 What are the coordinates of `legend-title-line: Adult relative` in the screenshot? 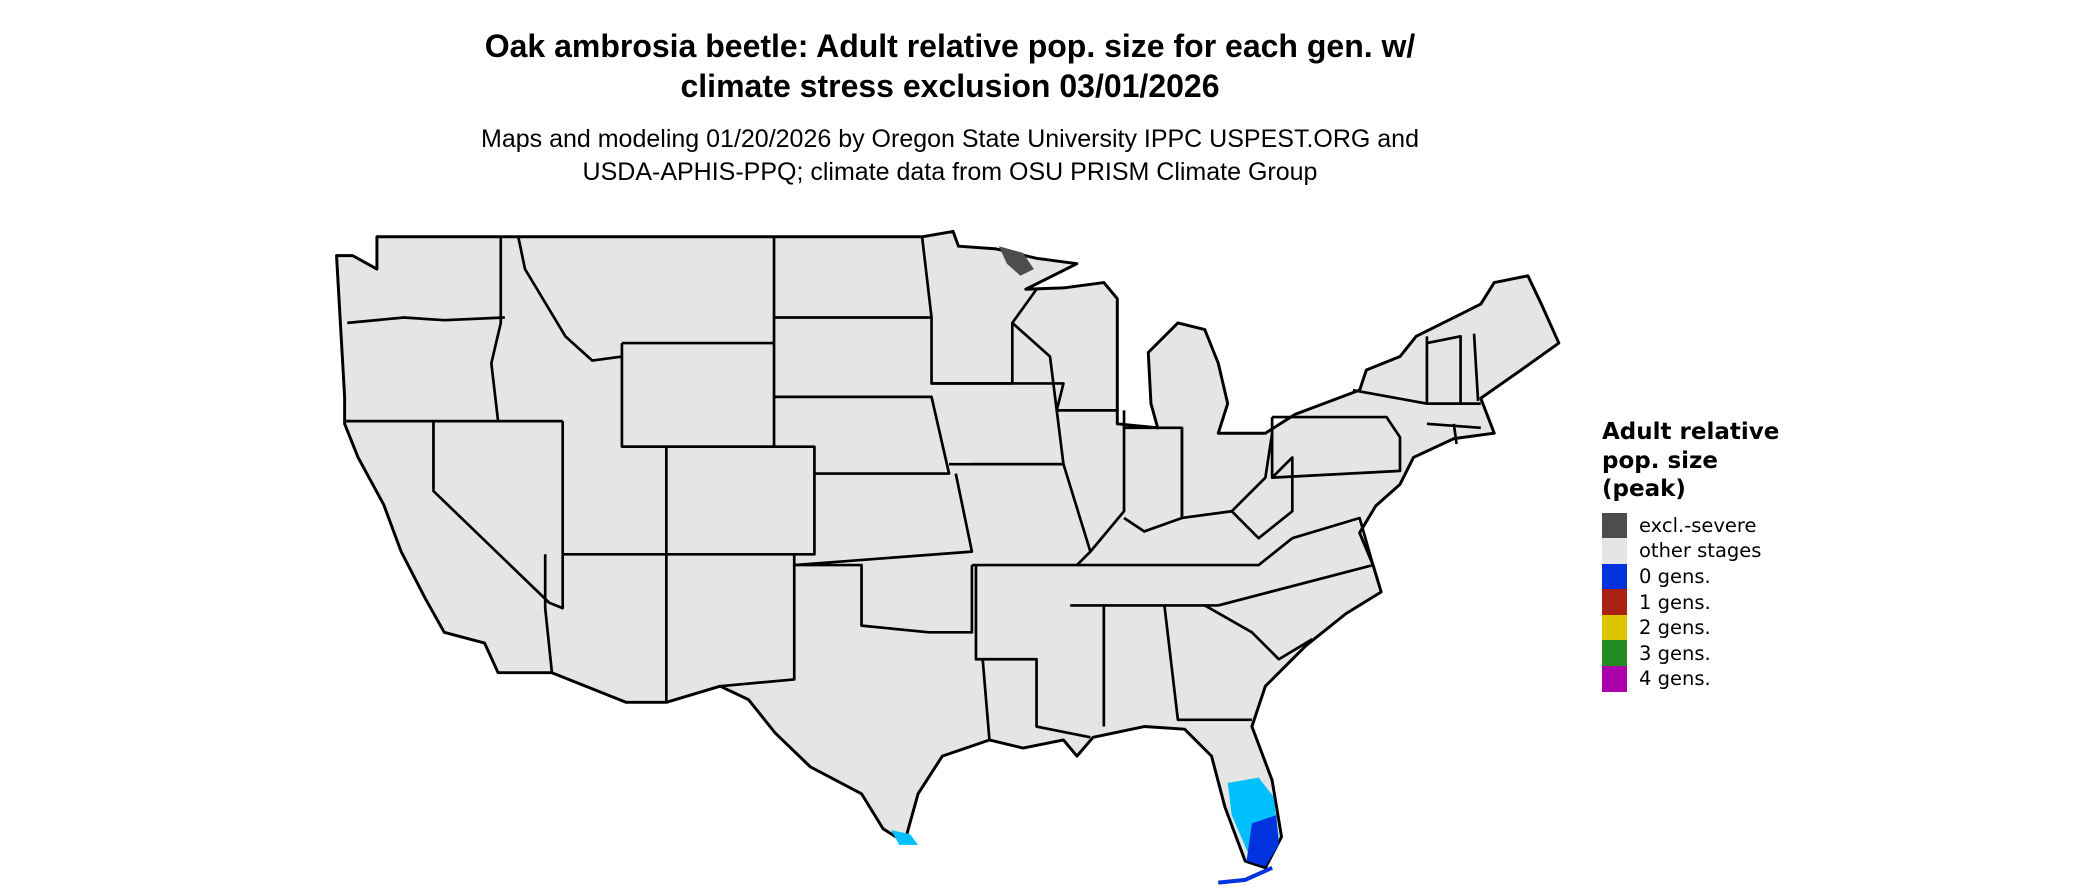 It's located at (1691, 432).